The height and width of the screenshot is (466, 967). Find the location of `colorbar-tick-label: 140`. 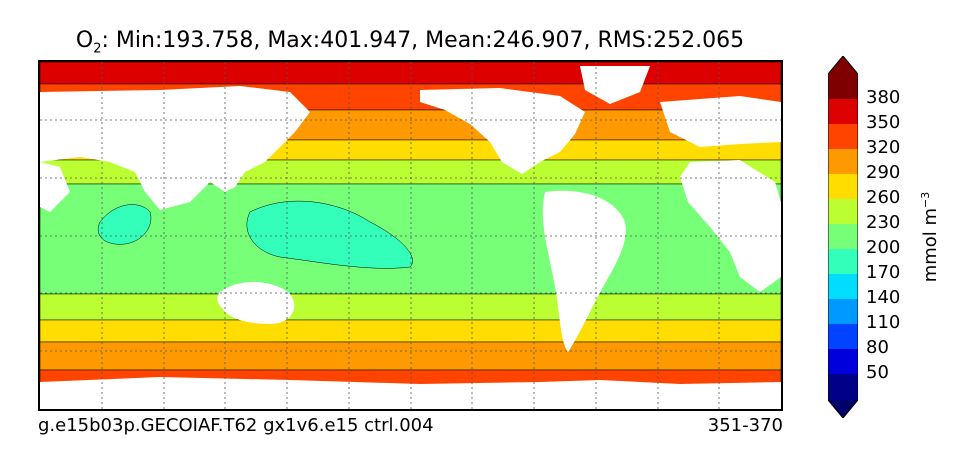

colorbar-tick-label: 140 is located at coordinates (883, 297).